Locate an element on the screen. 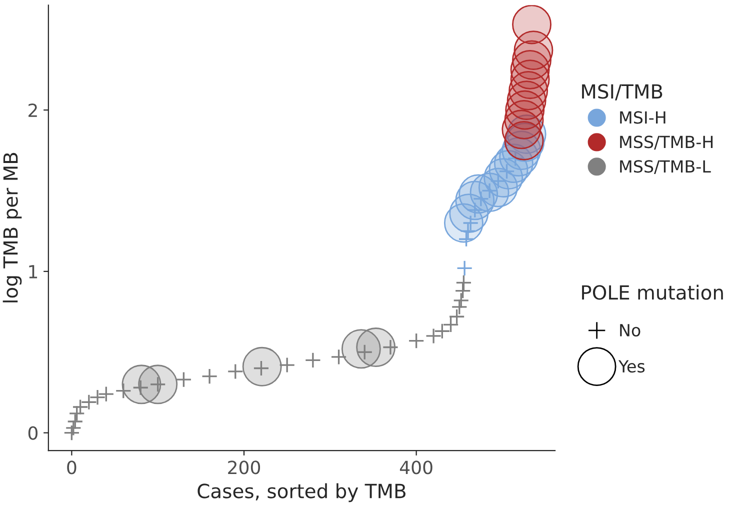 This screenshot has width=745, height=512. legend-label: MSI-H is located at coordinates (643, 117).